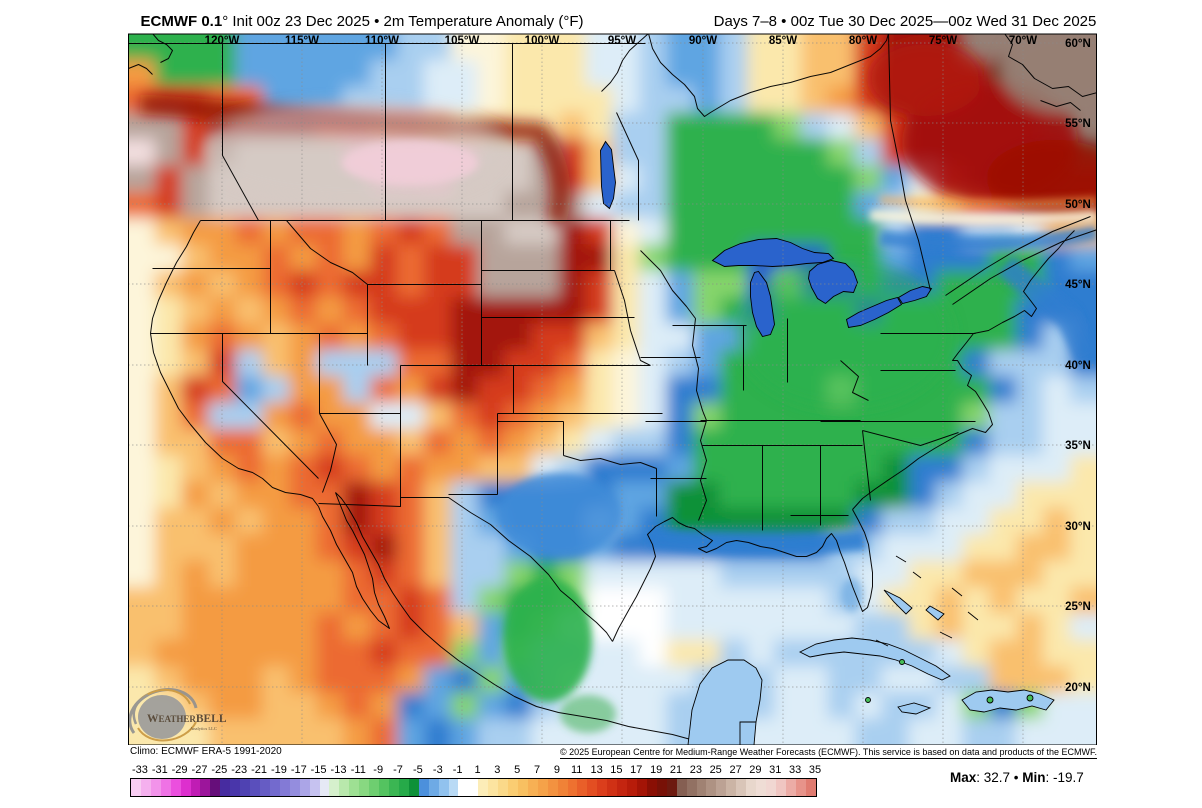 This screenshot has width=1202, height=808. Describe the element at coordinates (1078, 124) in the screenshot. I see `svg-text: 55°N` at that location.